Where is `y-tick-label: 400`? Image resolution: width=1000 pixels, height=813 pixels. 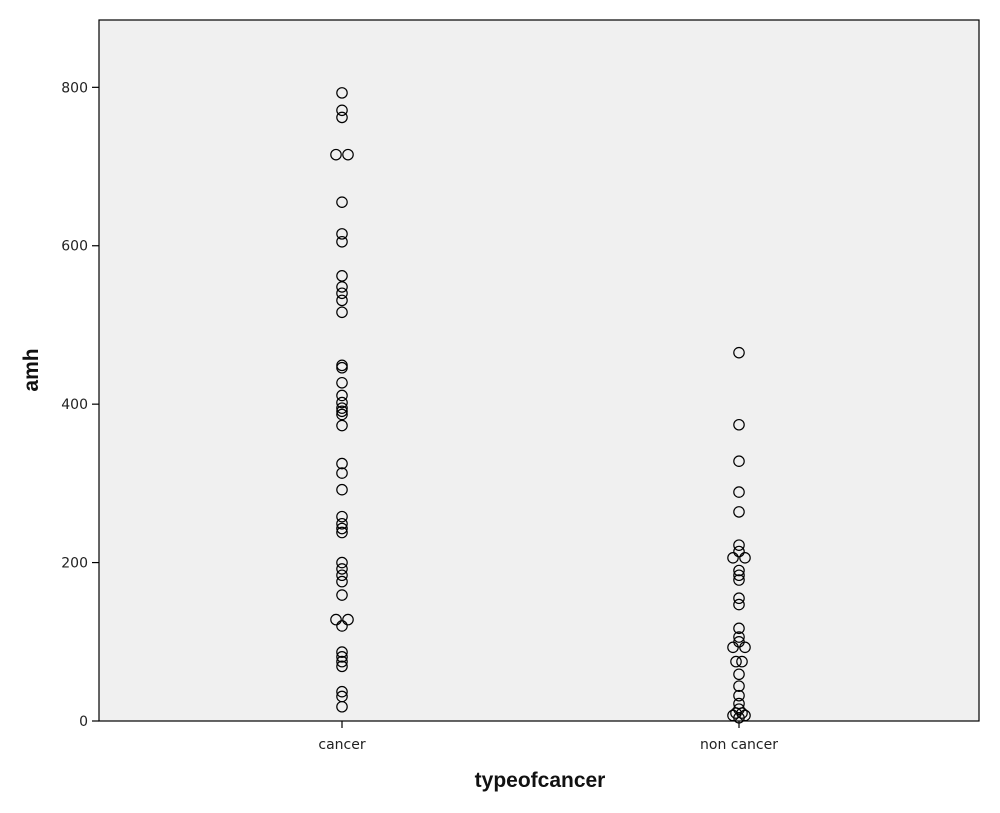 y-tick-label: 400 is located at coordinates (74, 405).